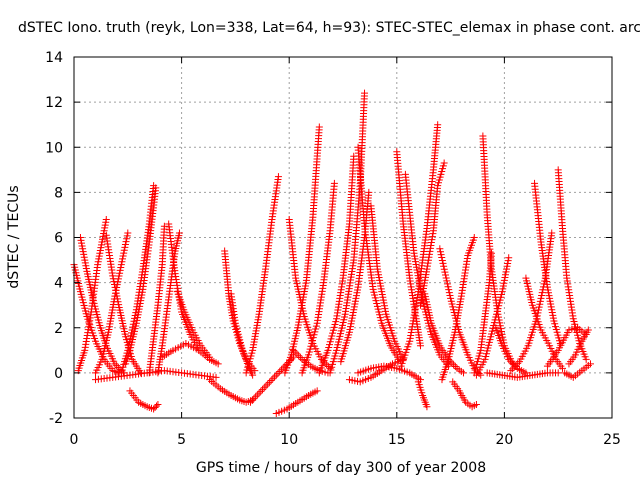 The width and height of the screenshot is (640, 480). What do you see at coordinates (397, 440) in the screenshot?
I see `x-tick-label: 15` at bounding box center [397, 440].